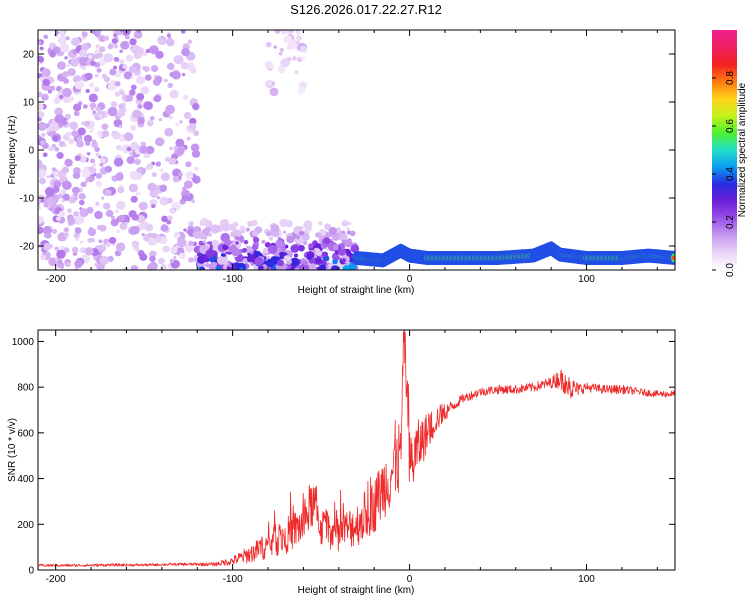  I want to click on x-tick-label: -100, so click(233, 279).